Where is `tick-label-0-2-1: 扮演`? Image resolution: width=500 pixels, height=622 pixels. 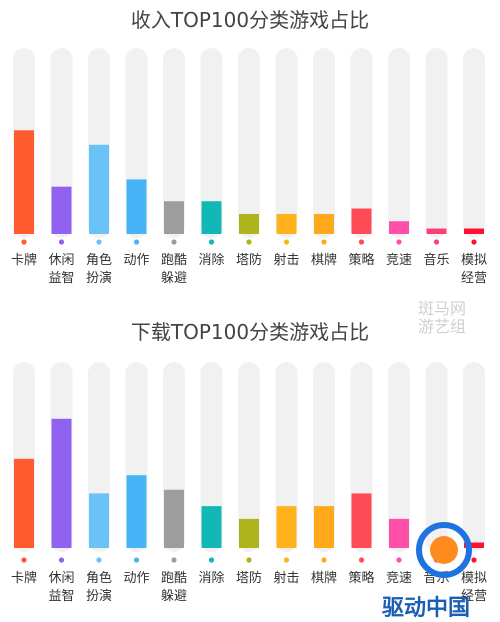
tick-label-0-2-1: 扮演 is located at coordinates (99, 278).